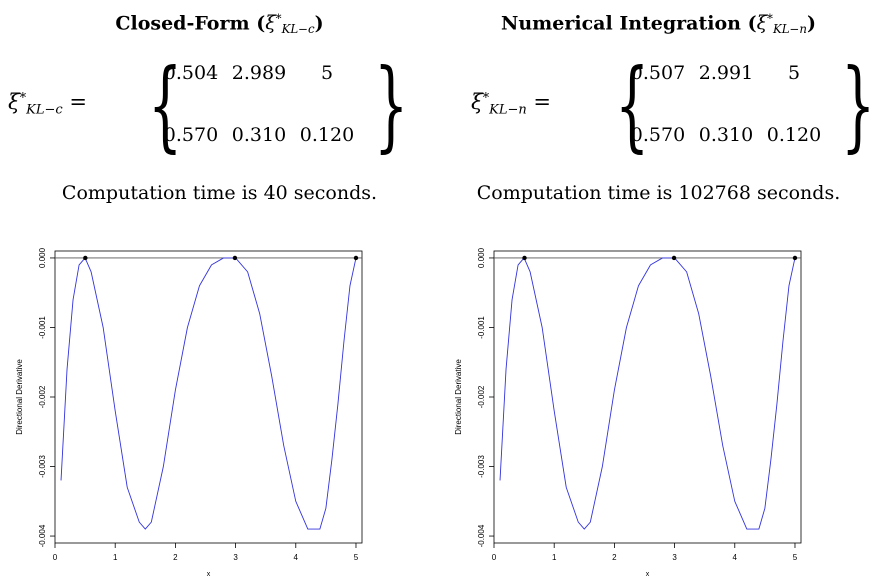 This screenshot has height=584, width=878. What do you see at coordinates (259, 73) in the screenshot?
I see `design-cell: 2.989` at bounding box center [259, 73].